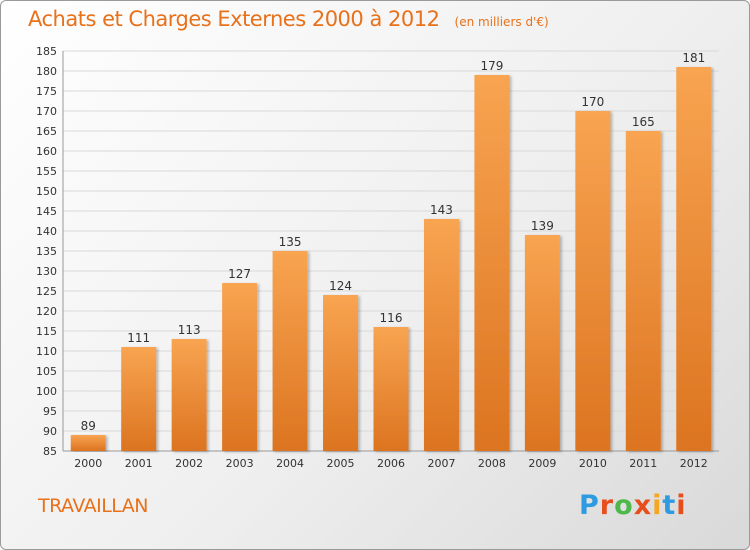 This screenshot has height=550, width=750. What do you see at coordinates (501, 22) in the screenshot?
I see `chart-unit: (en milliers d'€)` at bounding box center [501, 22].